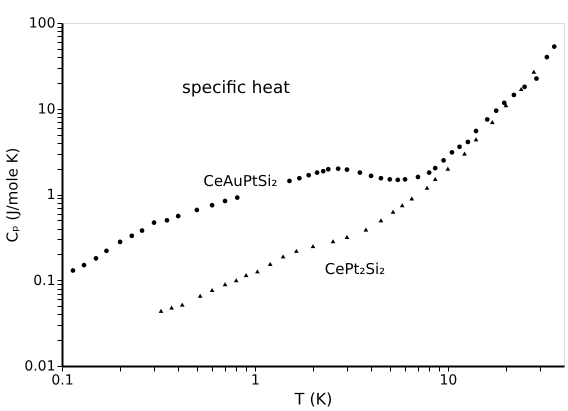 The height and width of the screenshot is (411, 568). Describe the element at coordinates (236, 88) in the screenshot. I see `annotation: specific heat` at that location.